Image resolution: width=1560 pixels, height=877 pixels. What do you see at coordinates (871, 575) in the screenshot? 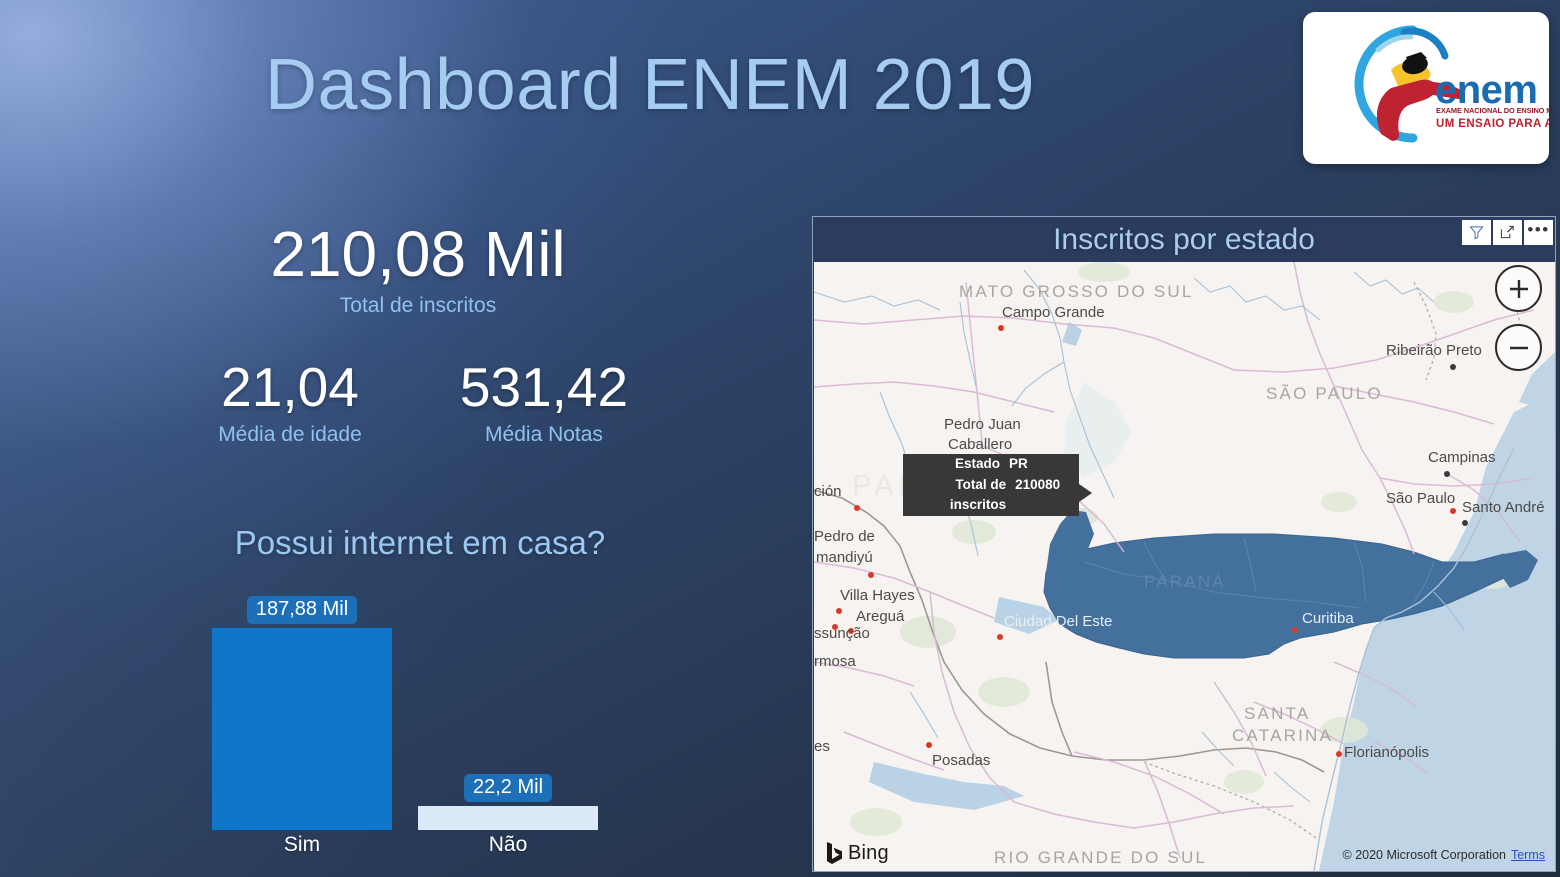
I see `city-marker-mandiyu` at bounding box center [871, 575].